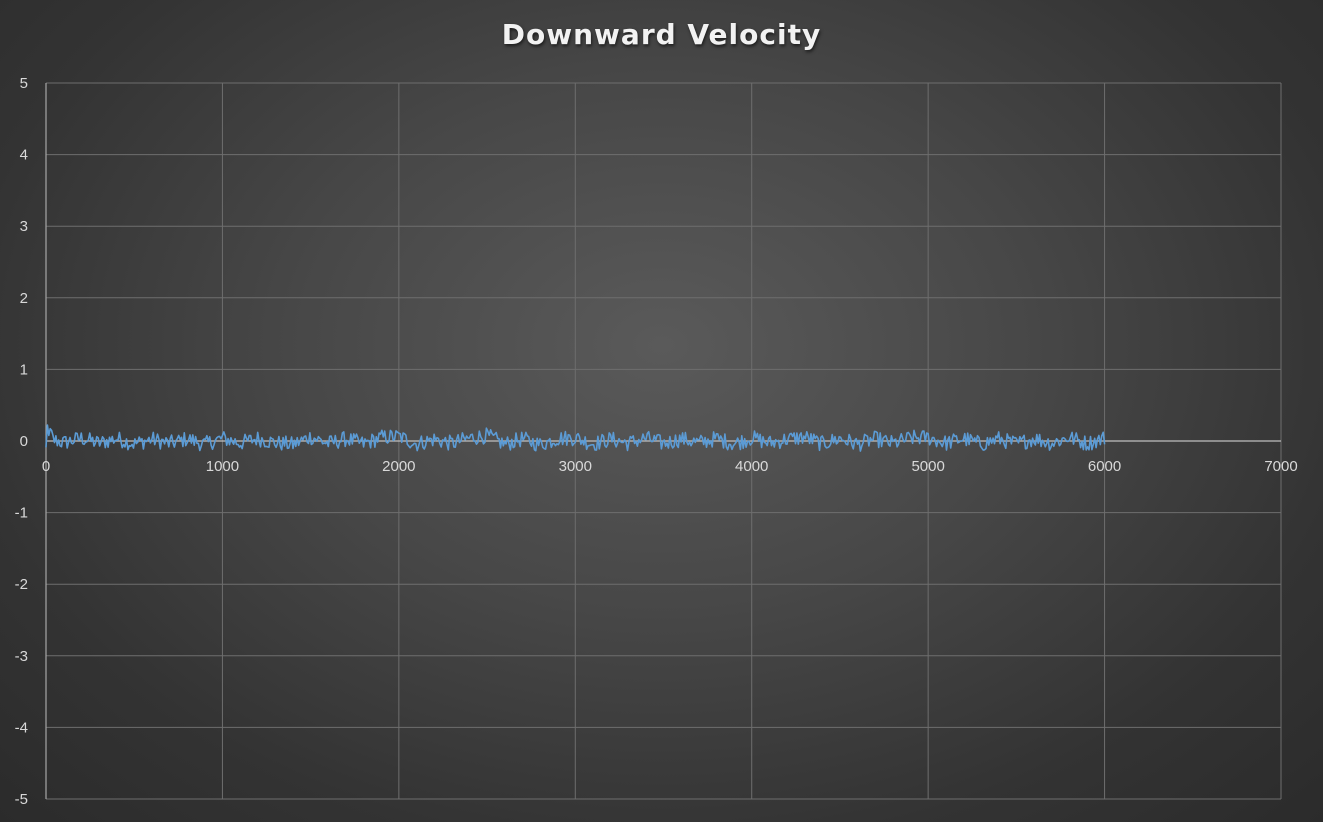 The width and height of the screenshot is (1323, 822). I want to click on x-tick-label: 7000, so click(1280, 466).